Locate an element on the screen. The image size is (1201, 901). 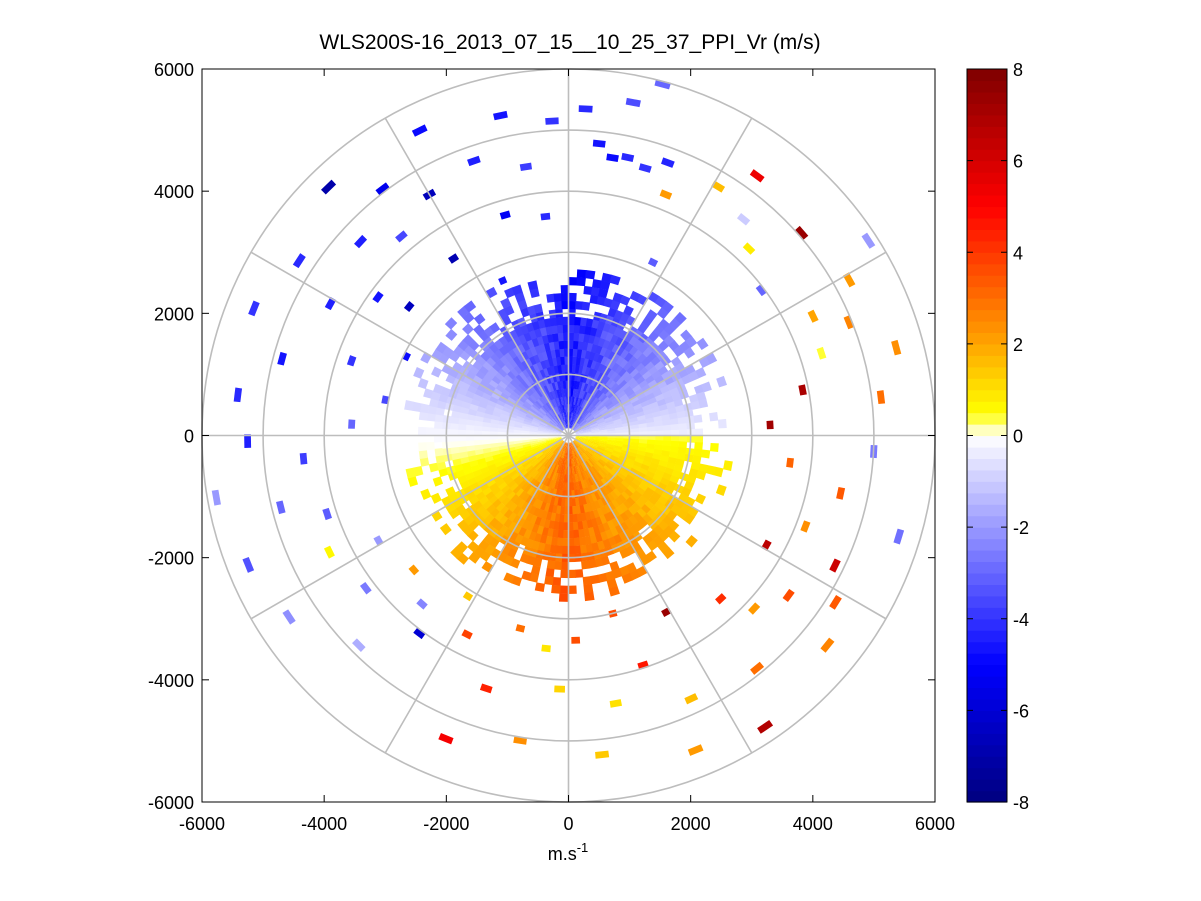
velocity-gate-2025 is located at coordinates (562, 353).